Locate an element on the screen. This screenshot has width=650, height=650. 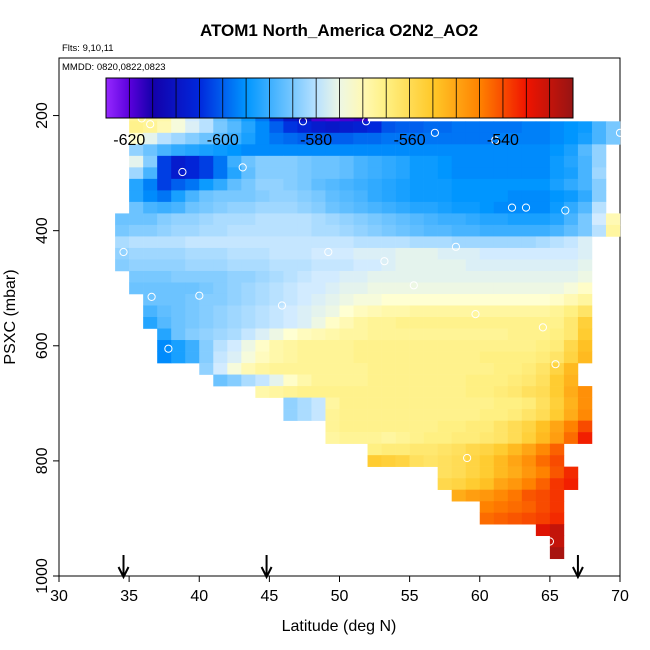
colorbar-tick-label: -540 is located at coordinates (503, 140).